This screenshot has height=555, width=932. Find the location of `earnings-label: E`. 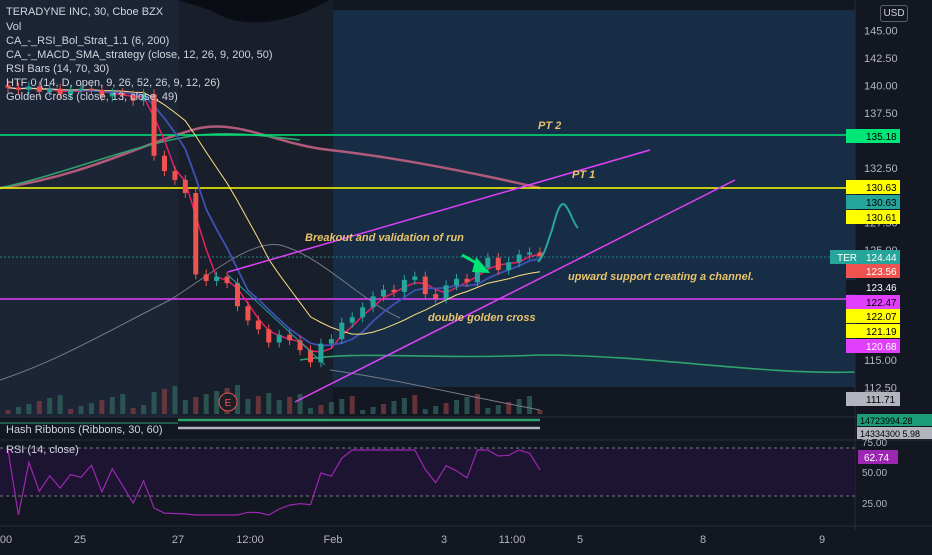

earnings-label: E is located at coordinates (228, 403).